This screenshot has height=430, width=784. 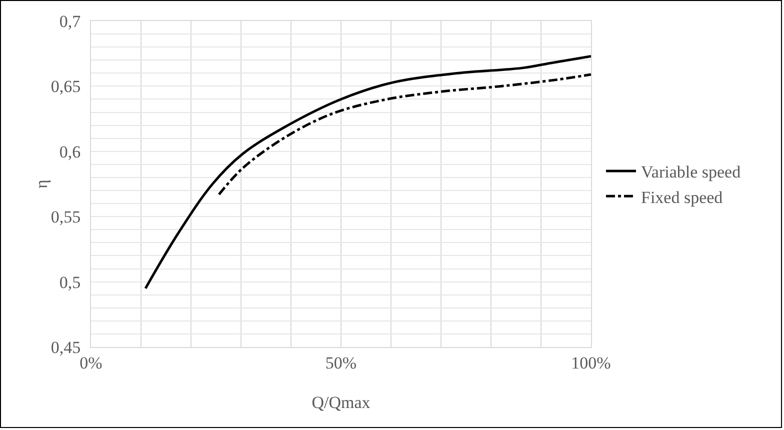 What do you see at coordinates (341, 402) in the screenshot?
I see `x-axis-title: Q/Qmax` at bounding box center [341, 402].